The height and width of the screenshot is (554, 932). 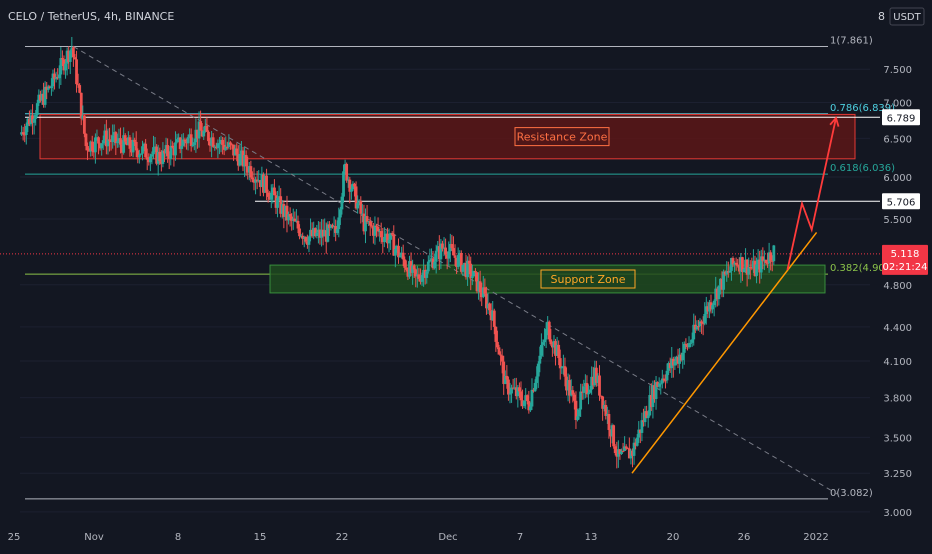 What do you see at coordinates (897, 220) in the screenshot?
I see `y-tick-label: 5.500` at bounding box center [897, 220].